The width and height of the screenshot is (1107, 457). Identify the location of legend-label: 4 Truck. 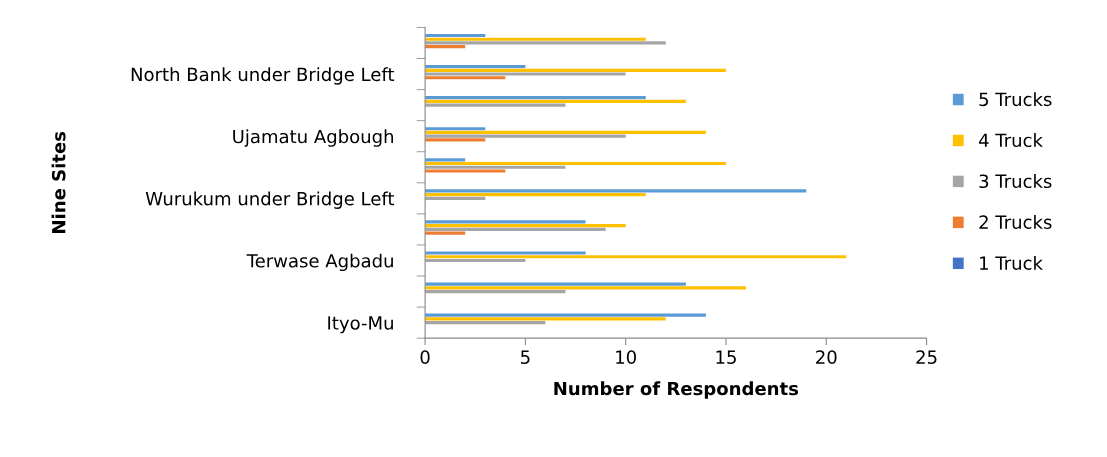
(1011, 140).